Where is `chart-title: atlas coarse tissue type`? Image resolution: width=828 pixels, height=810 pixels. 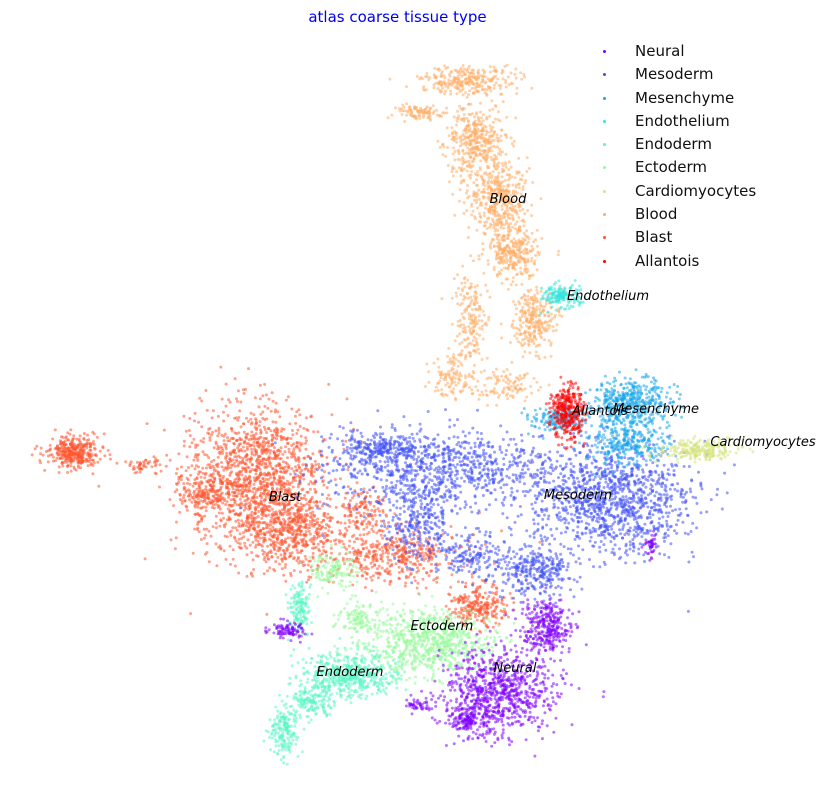
chart-title: atlas coarse tissue type is located at coordinates (397, 17).